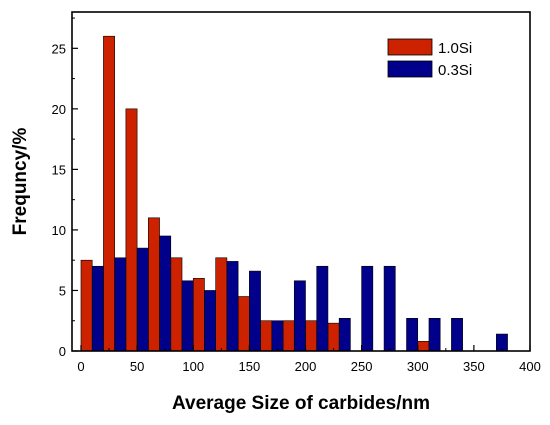 The image size is (550, 425). Describe the element at coordinates (62, 290) in the screenshot. I see `y-tick-label-1: 5` at that location.